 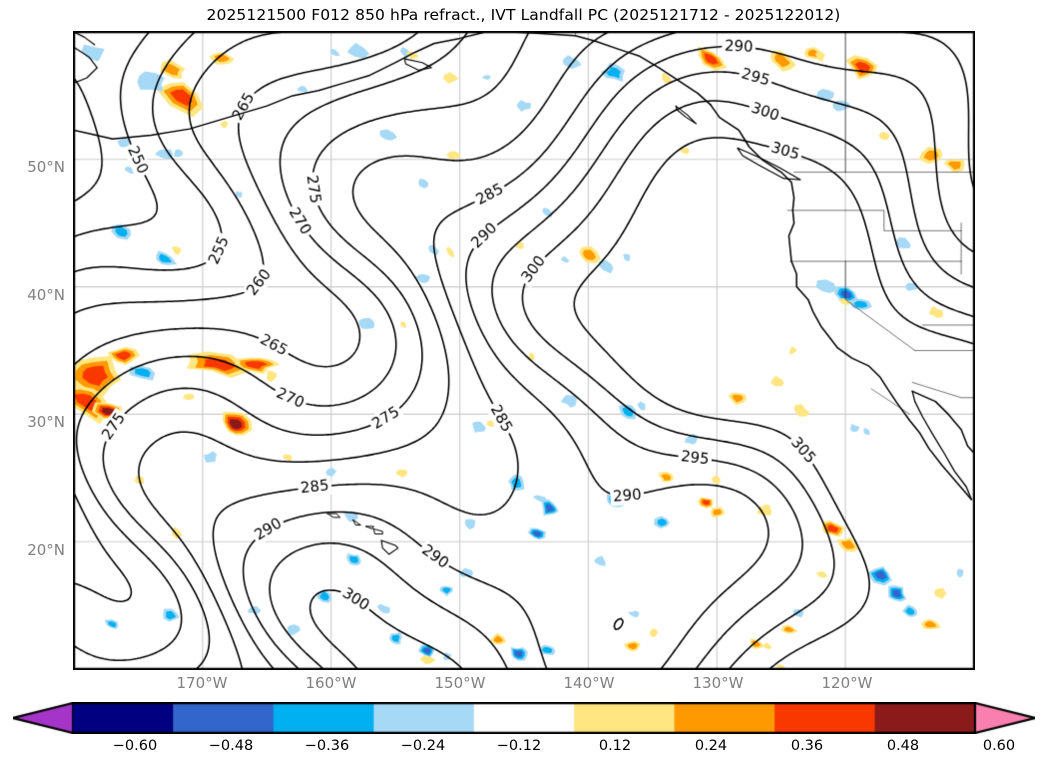 What do you see at coordinates (46, 422) in the screenshot?
I see `y-tick-label-30n: 30°N` at bounding box center [46, 422].